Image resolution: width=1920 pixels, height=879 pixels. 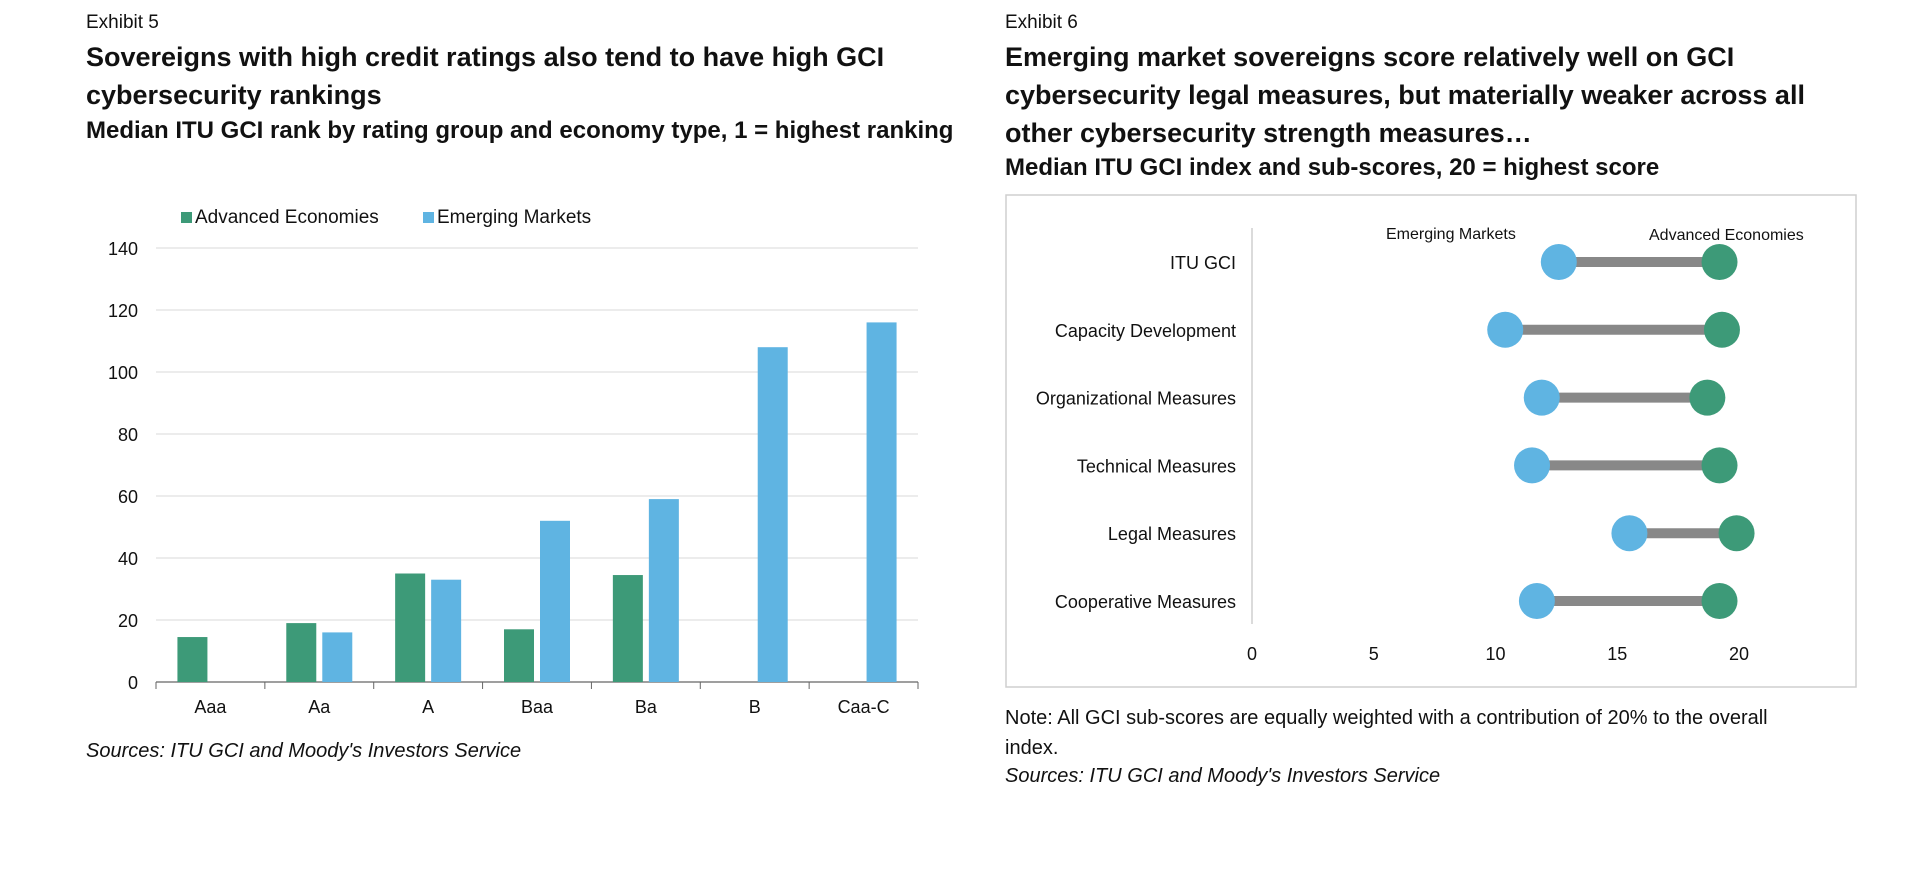 What do you see at coordinates (1726, 235) in the screenshot?
I see `legend-label-advanced: Advanced Economies` at bounding box center [1726, 235].